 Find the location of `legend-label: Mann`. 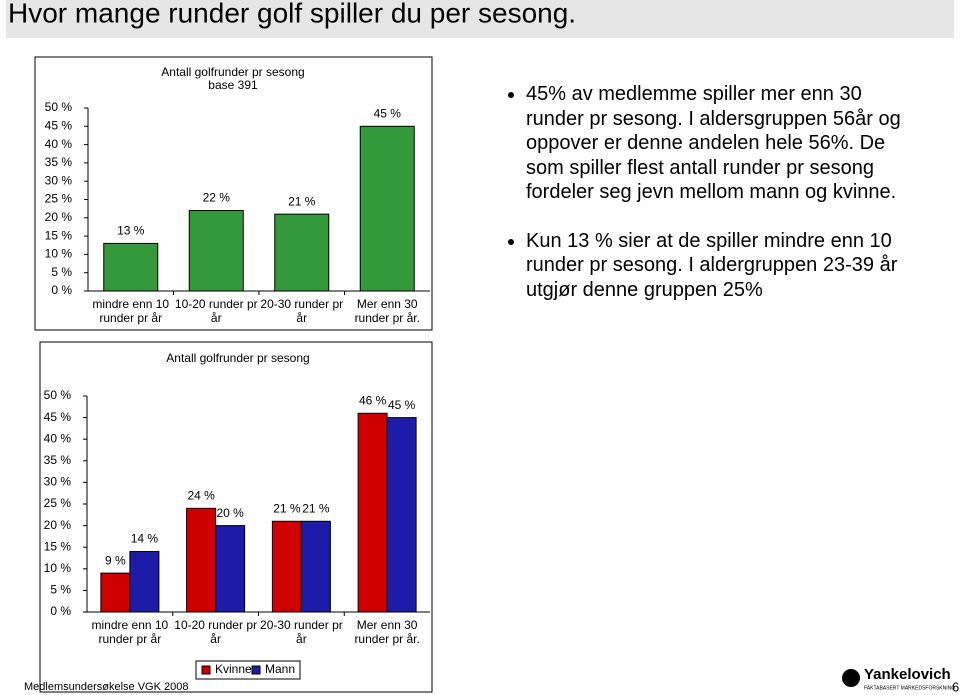

legend-label: Mann is located at coordinates (280, 669).